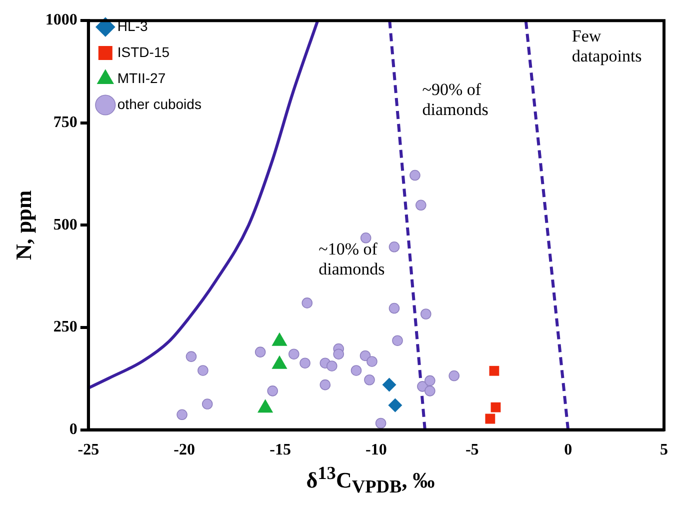 The image size is (681, 521). Describe the element at coordinates (89, 450) in the screenshot. I see `x-tick-label: -25` at that location.